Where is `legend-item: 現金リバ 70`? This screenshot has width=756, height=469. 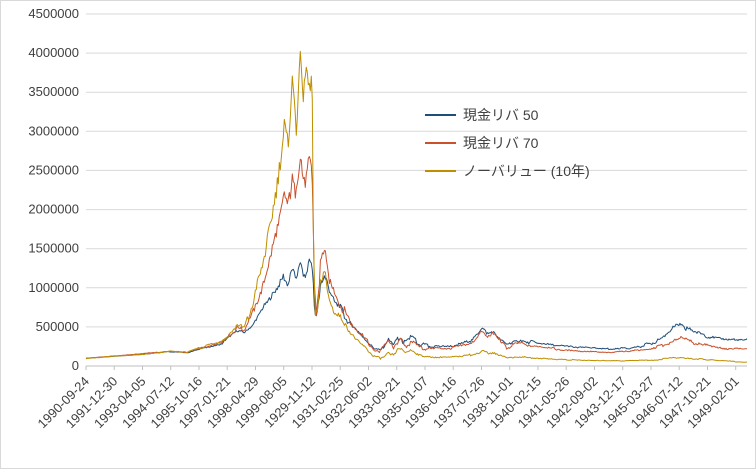 legend-item: 現金リバ 70 is located at coordinates (507, 143).